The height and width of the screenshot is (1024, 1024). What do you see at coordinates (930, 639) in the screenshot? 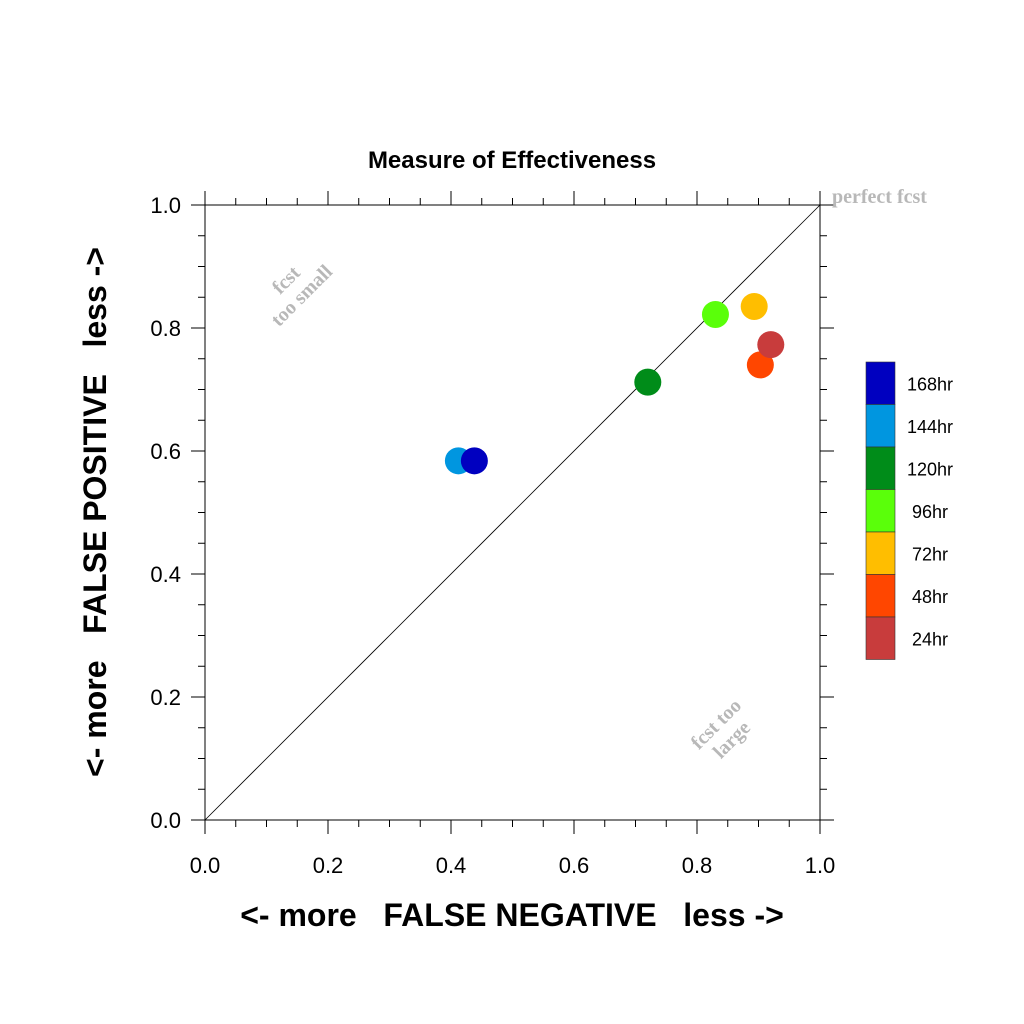
I see `legend-label-24hr: 24hr` at bounding box center [930, 639].